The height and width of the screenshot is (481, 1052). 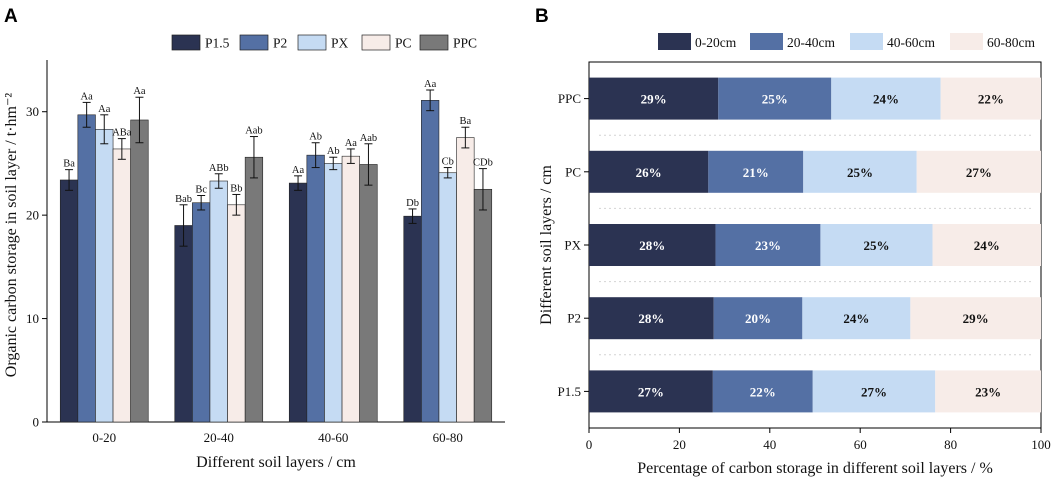 What do you see at coordinates (572, 245) in the screenshot?
I see `y-tick-label: PX` at bounding box center [572, 245].